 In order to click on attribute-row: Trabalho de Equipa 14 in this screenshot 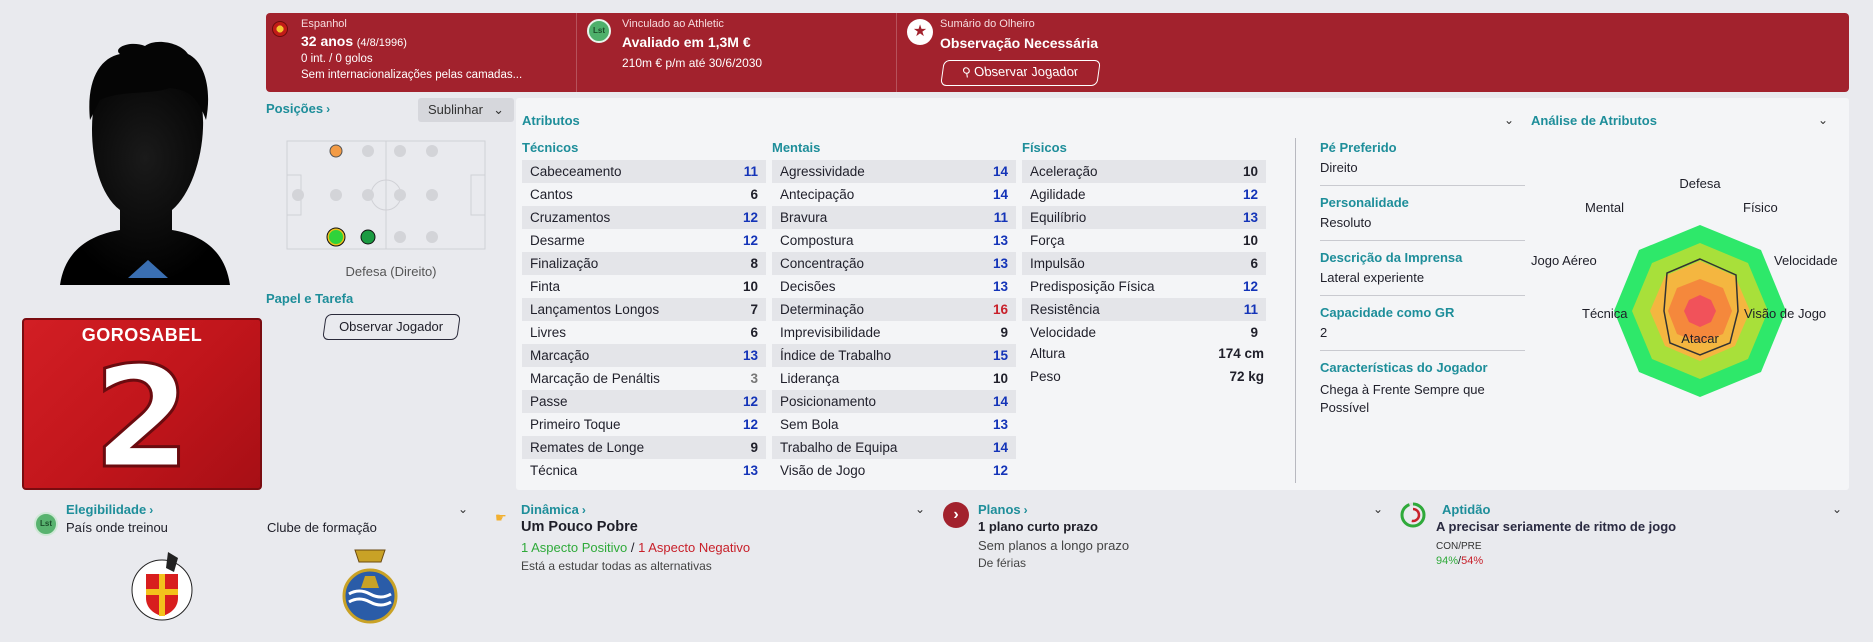, I will do `click(894, 447)`.